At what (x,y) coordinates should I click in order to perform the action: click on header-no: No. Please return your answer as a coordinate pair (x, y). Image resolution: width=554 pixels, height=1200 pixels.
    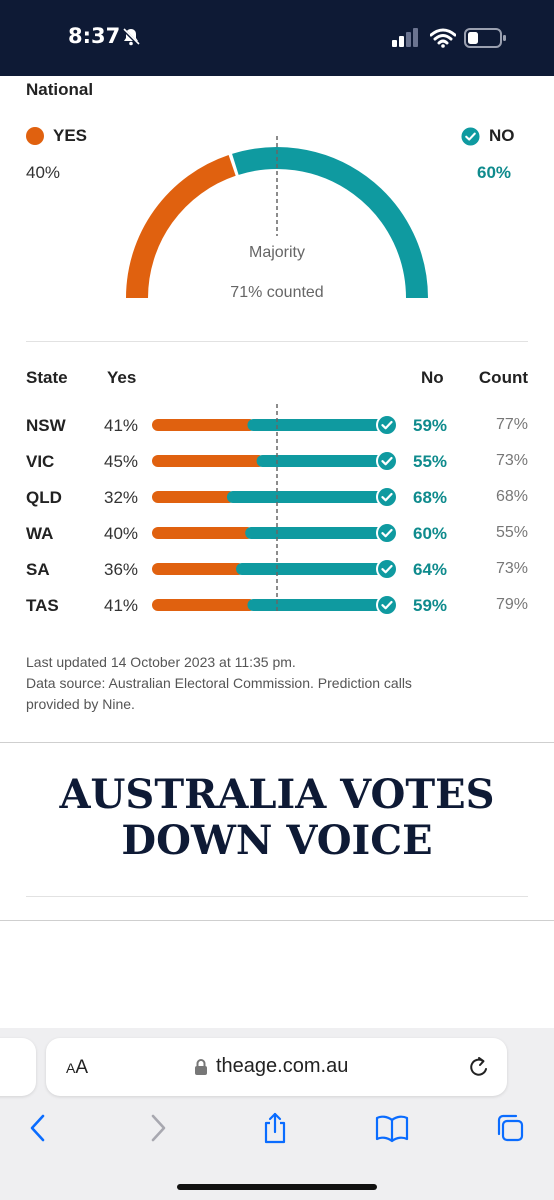
    Looking at the image, I should click on (432, 377).